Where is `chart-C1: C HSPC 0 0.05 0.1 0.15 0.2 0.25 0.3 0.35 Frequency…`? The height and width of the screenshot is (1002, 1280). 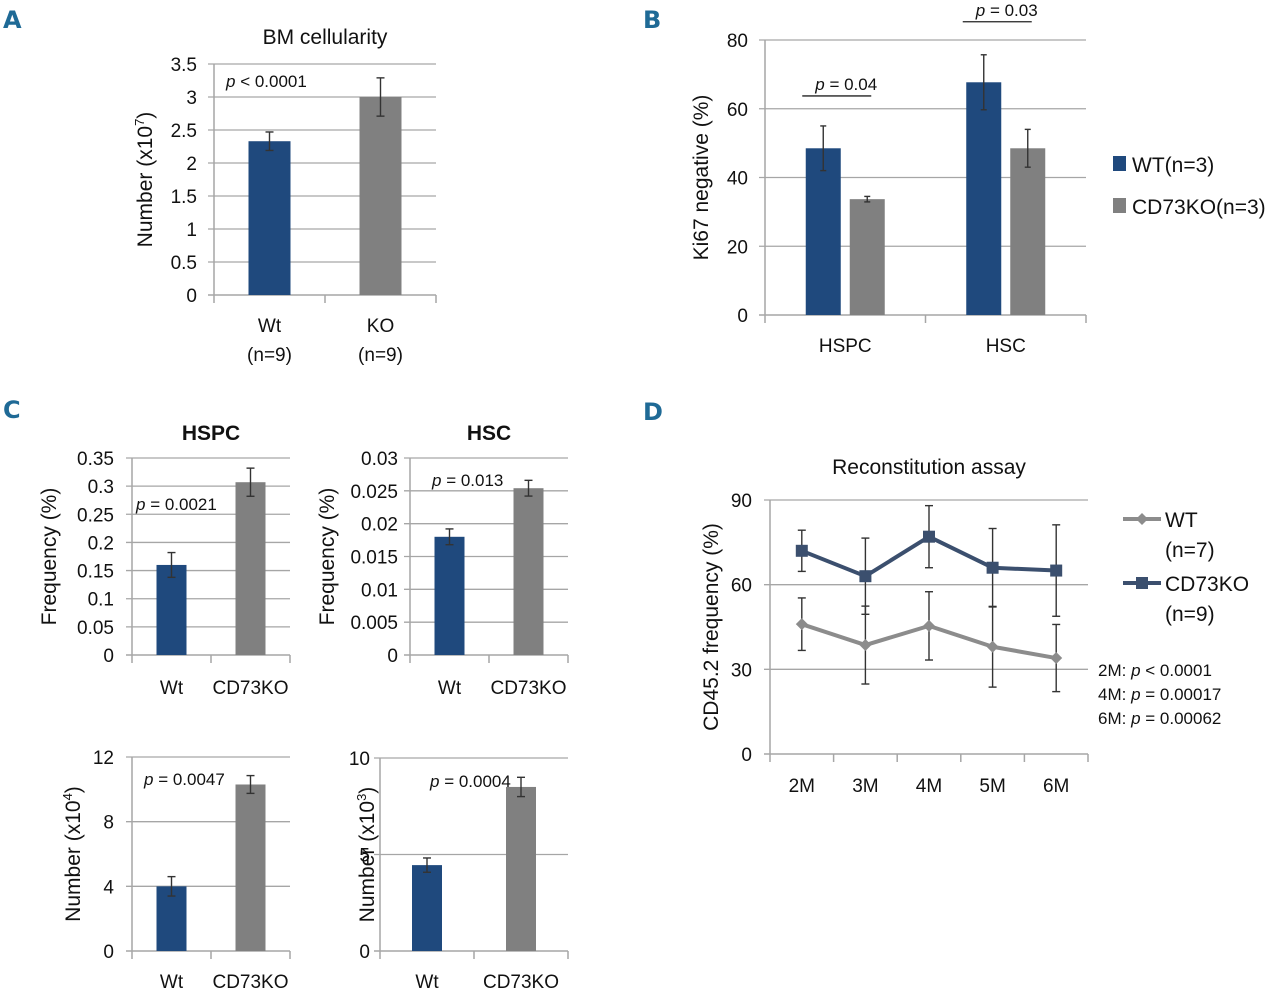 chart-C1: C HSPC 0 0.05 0.1 0.15 0.2 0.25 0.3 0.35 Frequency… is located at coordinates (147, 547).